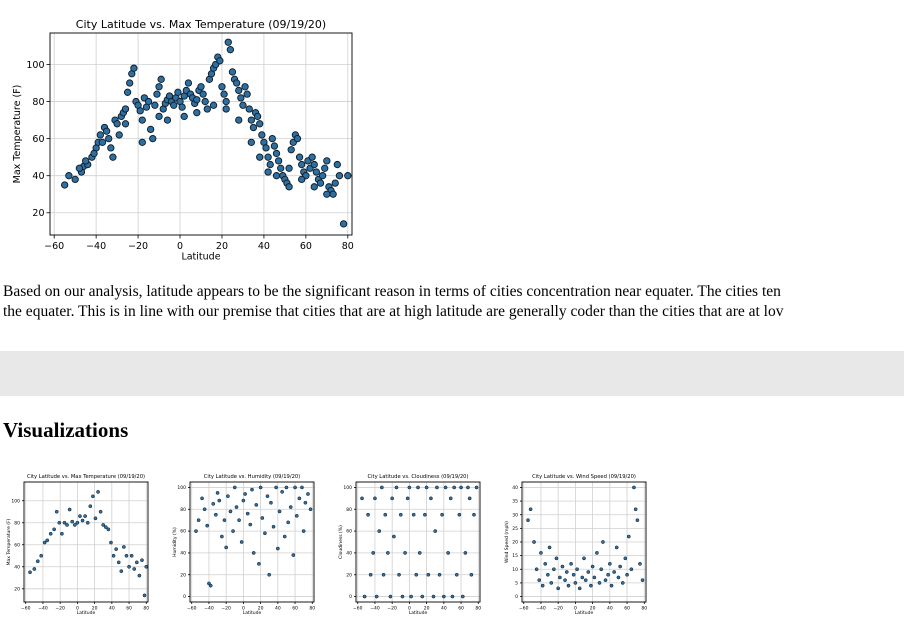 This screenshot has width=904, height=628. Describe the element at coordinates (515, 502) in the screenshot. I see `y-tick-label: 35` at that location.